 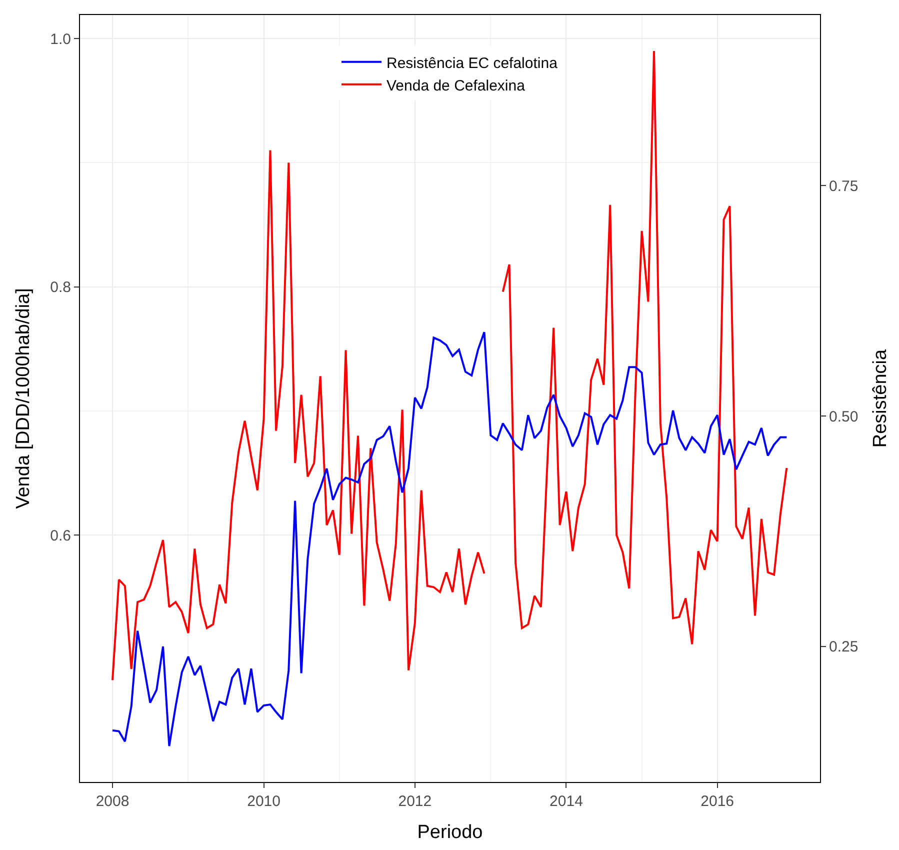 What do you see at coordinates (60, 287) in the screenshot?
I see `y-tick-label: 0.8` at bounding box center [60, 287].